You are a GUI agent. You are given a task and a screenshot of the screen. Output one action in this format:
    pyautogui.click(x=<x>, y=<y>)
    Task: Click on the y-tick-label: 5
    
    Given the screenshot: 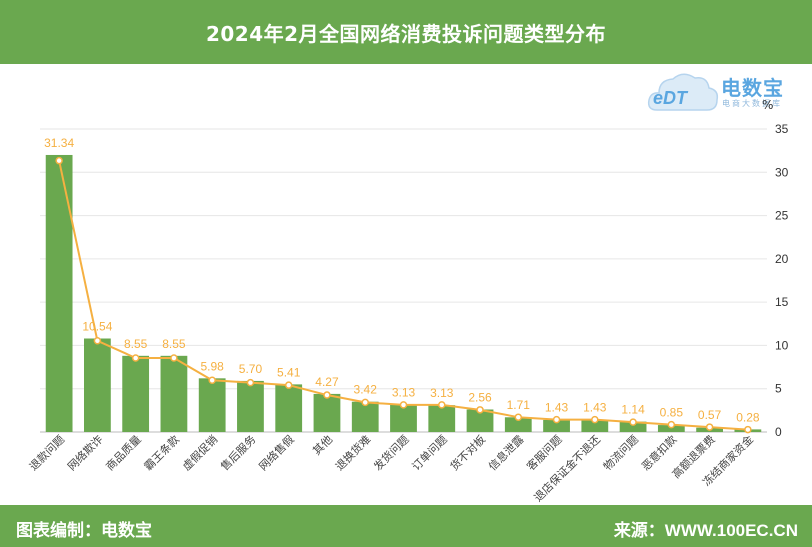 What is the action you would take?
    pyautogui.click(x=778, y=389)
    